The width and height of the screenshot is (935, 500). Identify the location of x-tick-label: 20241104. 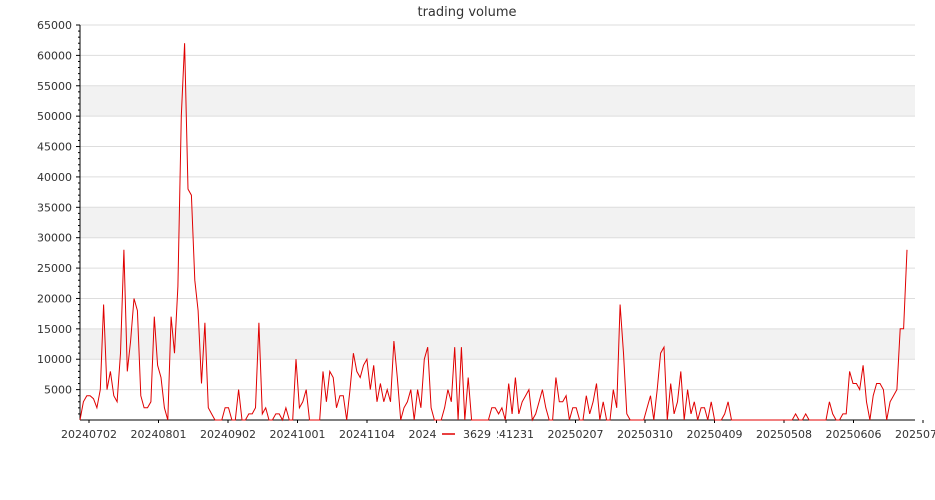
(367, 434).